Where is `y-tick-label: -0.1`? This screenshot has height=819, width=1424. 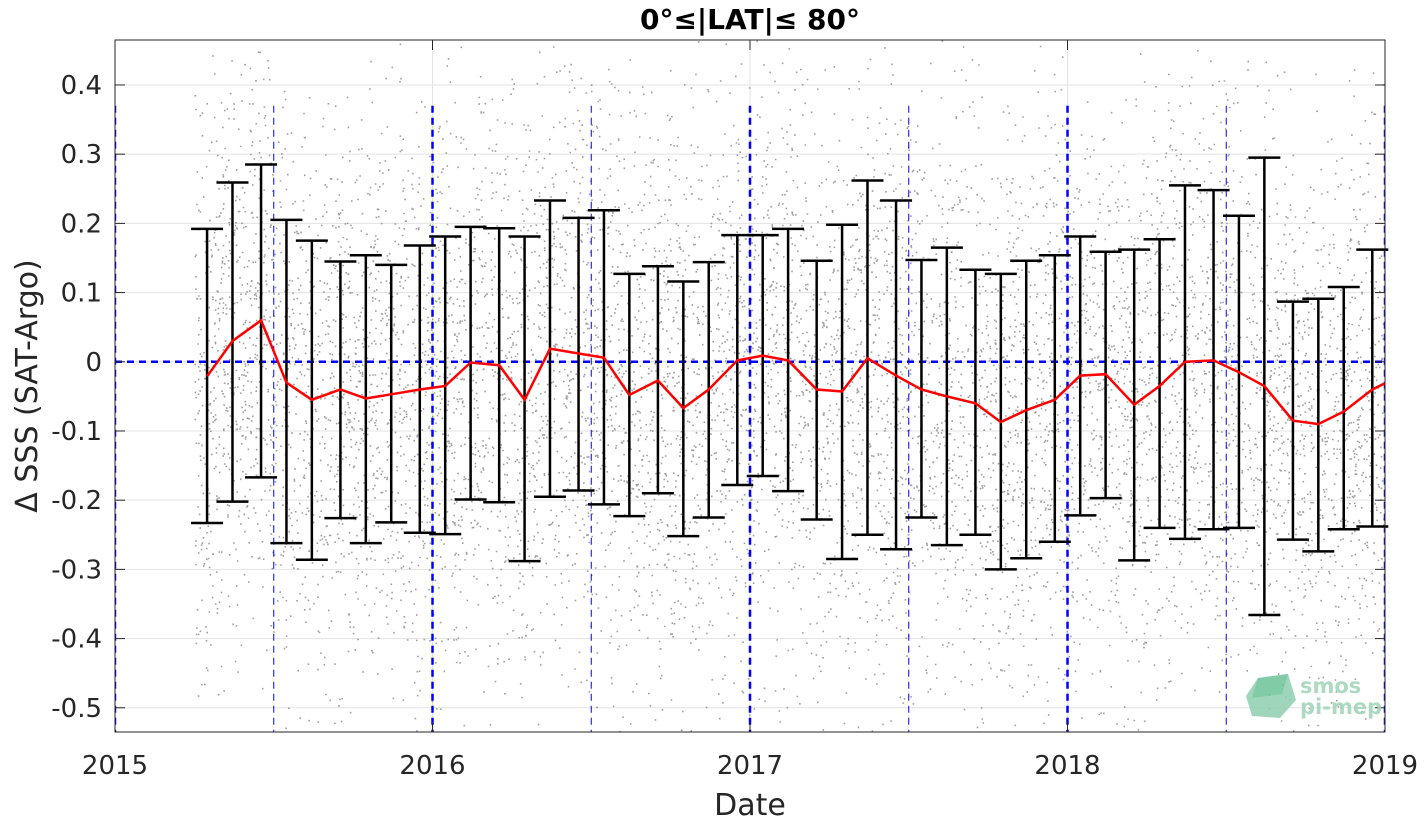
y-tick-label: -0.1 is located at coordinates (76, 432).